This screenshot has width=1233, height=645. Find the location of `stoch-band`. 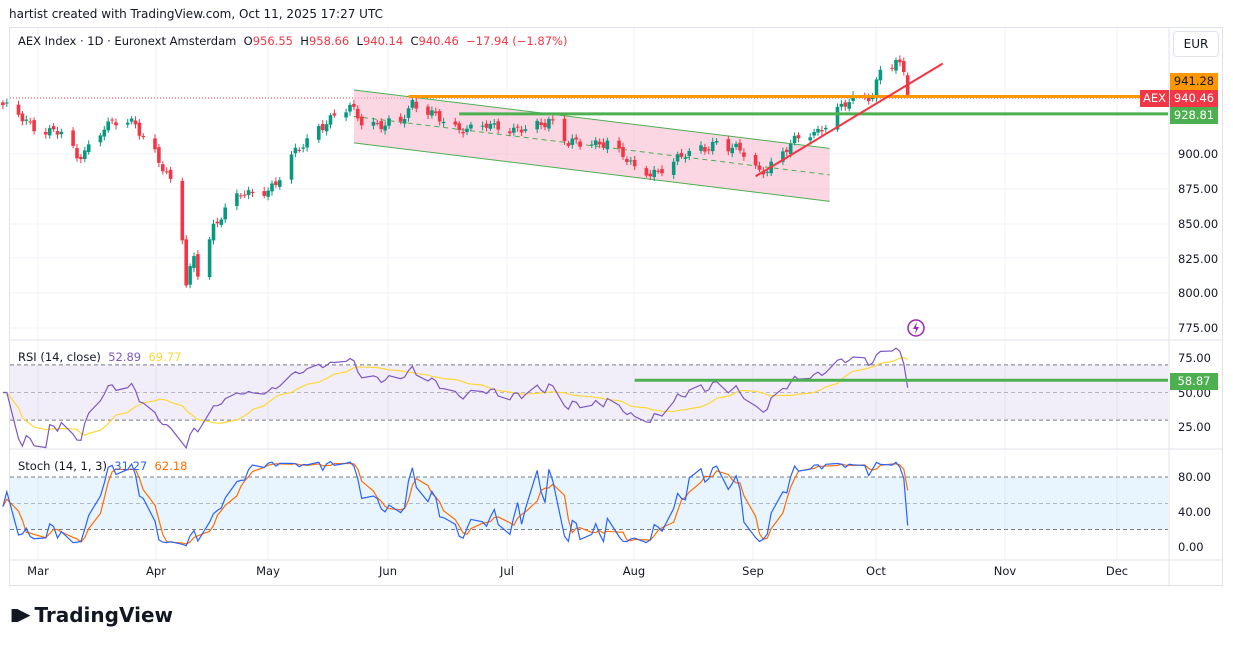

stoch-band is located at coordinates (589, 503).